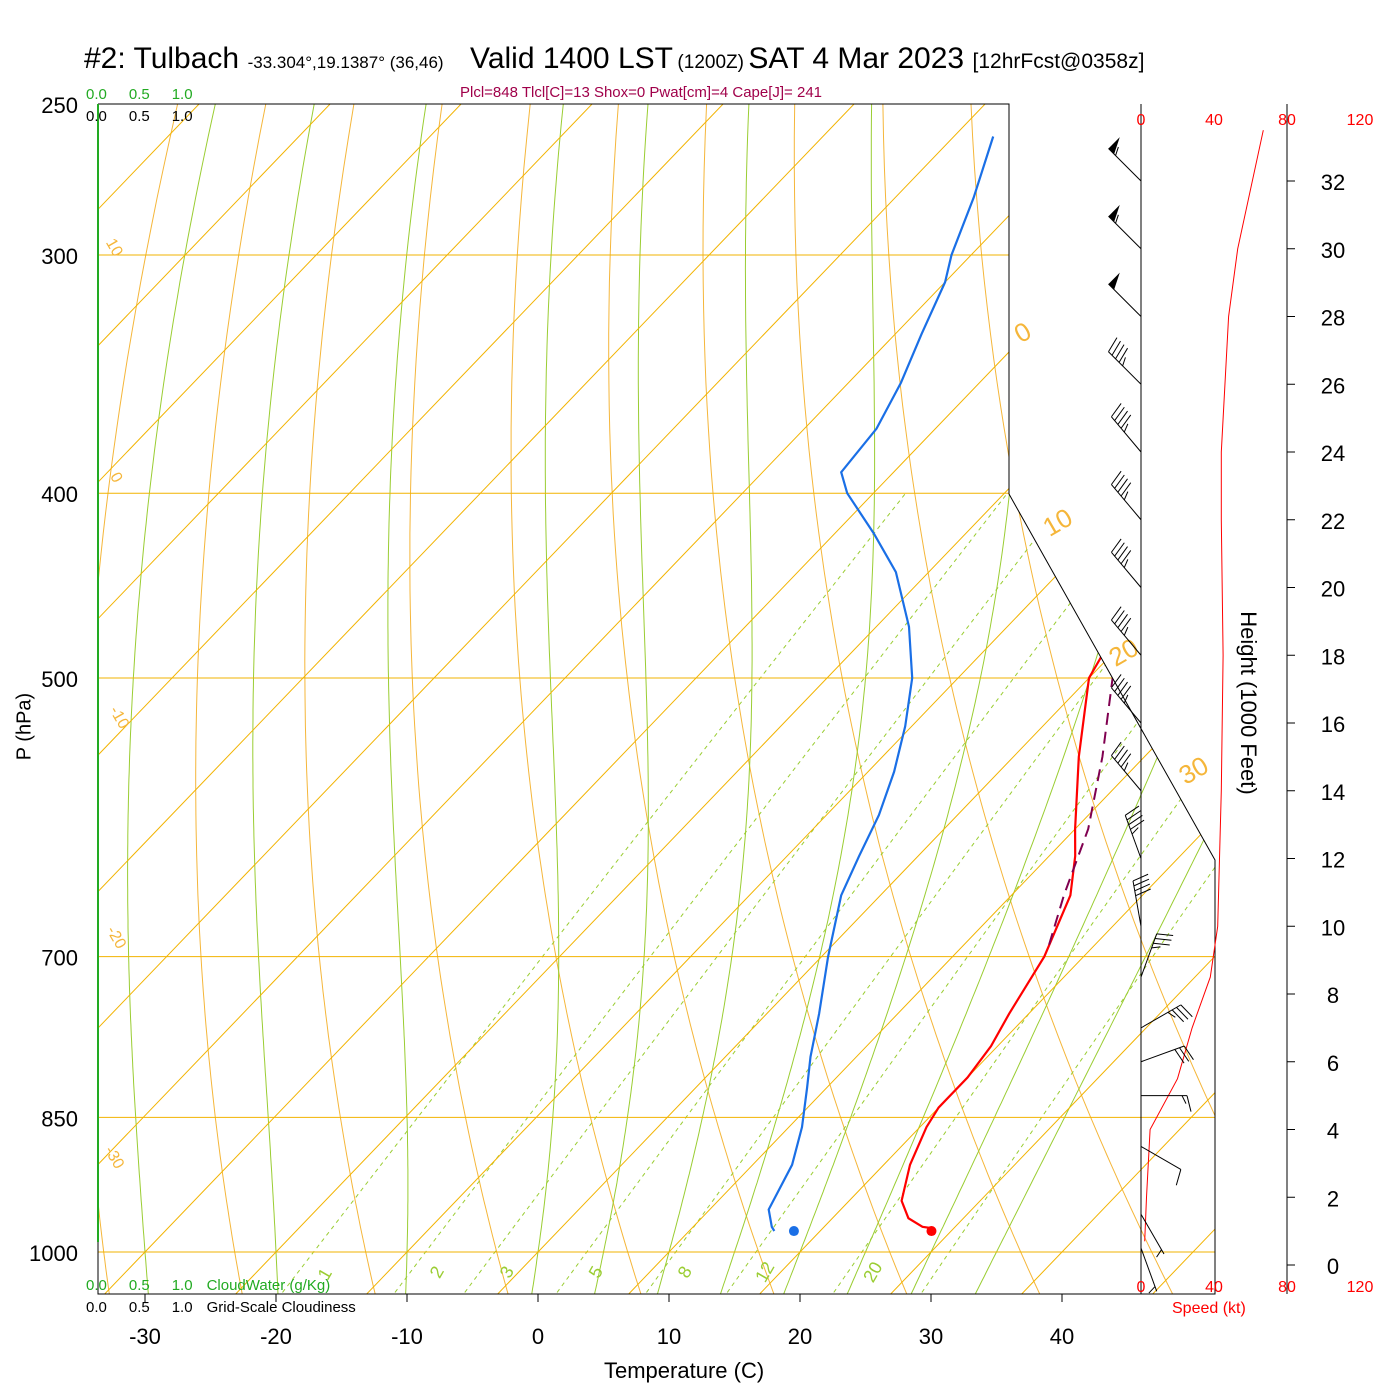 The width and height of the screenshot is (1400, 1400). What do you see at coordinates (596, 1272) in the screenshot?
I see `mixing-ratio-label: 5` at bounding box center [596, 1272].